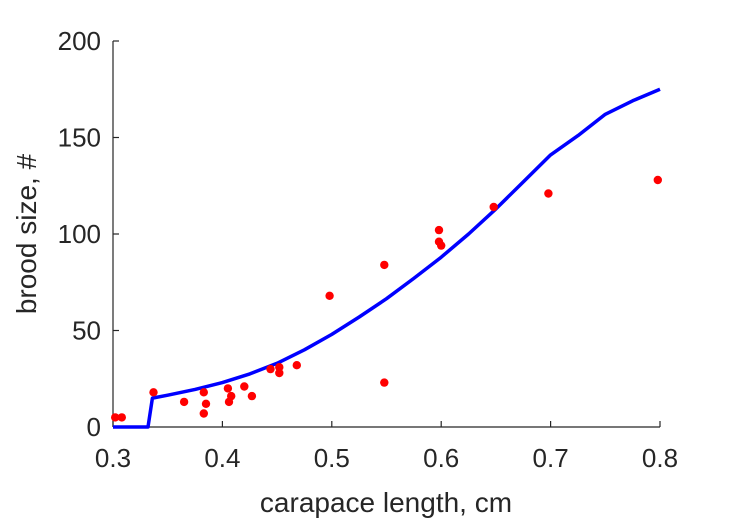 Image resolution: width=729 pixels, height=521 pixels. What do you see at coordinates (386, 502) in the screenshot?
I see `x-axis-label: carapace length, cm` at bounding box center [386, 502].